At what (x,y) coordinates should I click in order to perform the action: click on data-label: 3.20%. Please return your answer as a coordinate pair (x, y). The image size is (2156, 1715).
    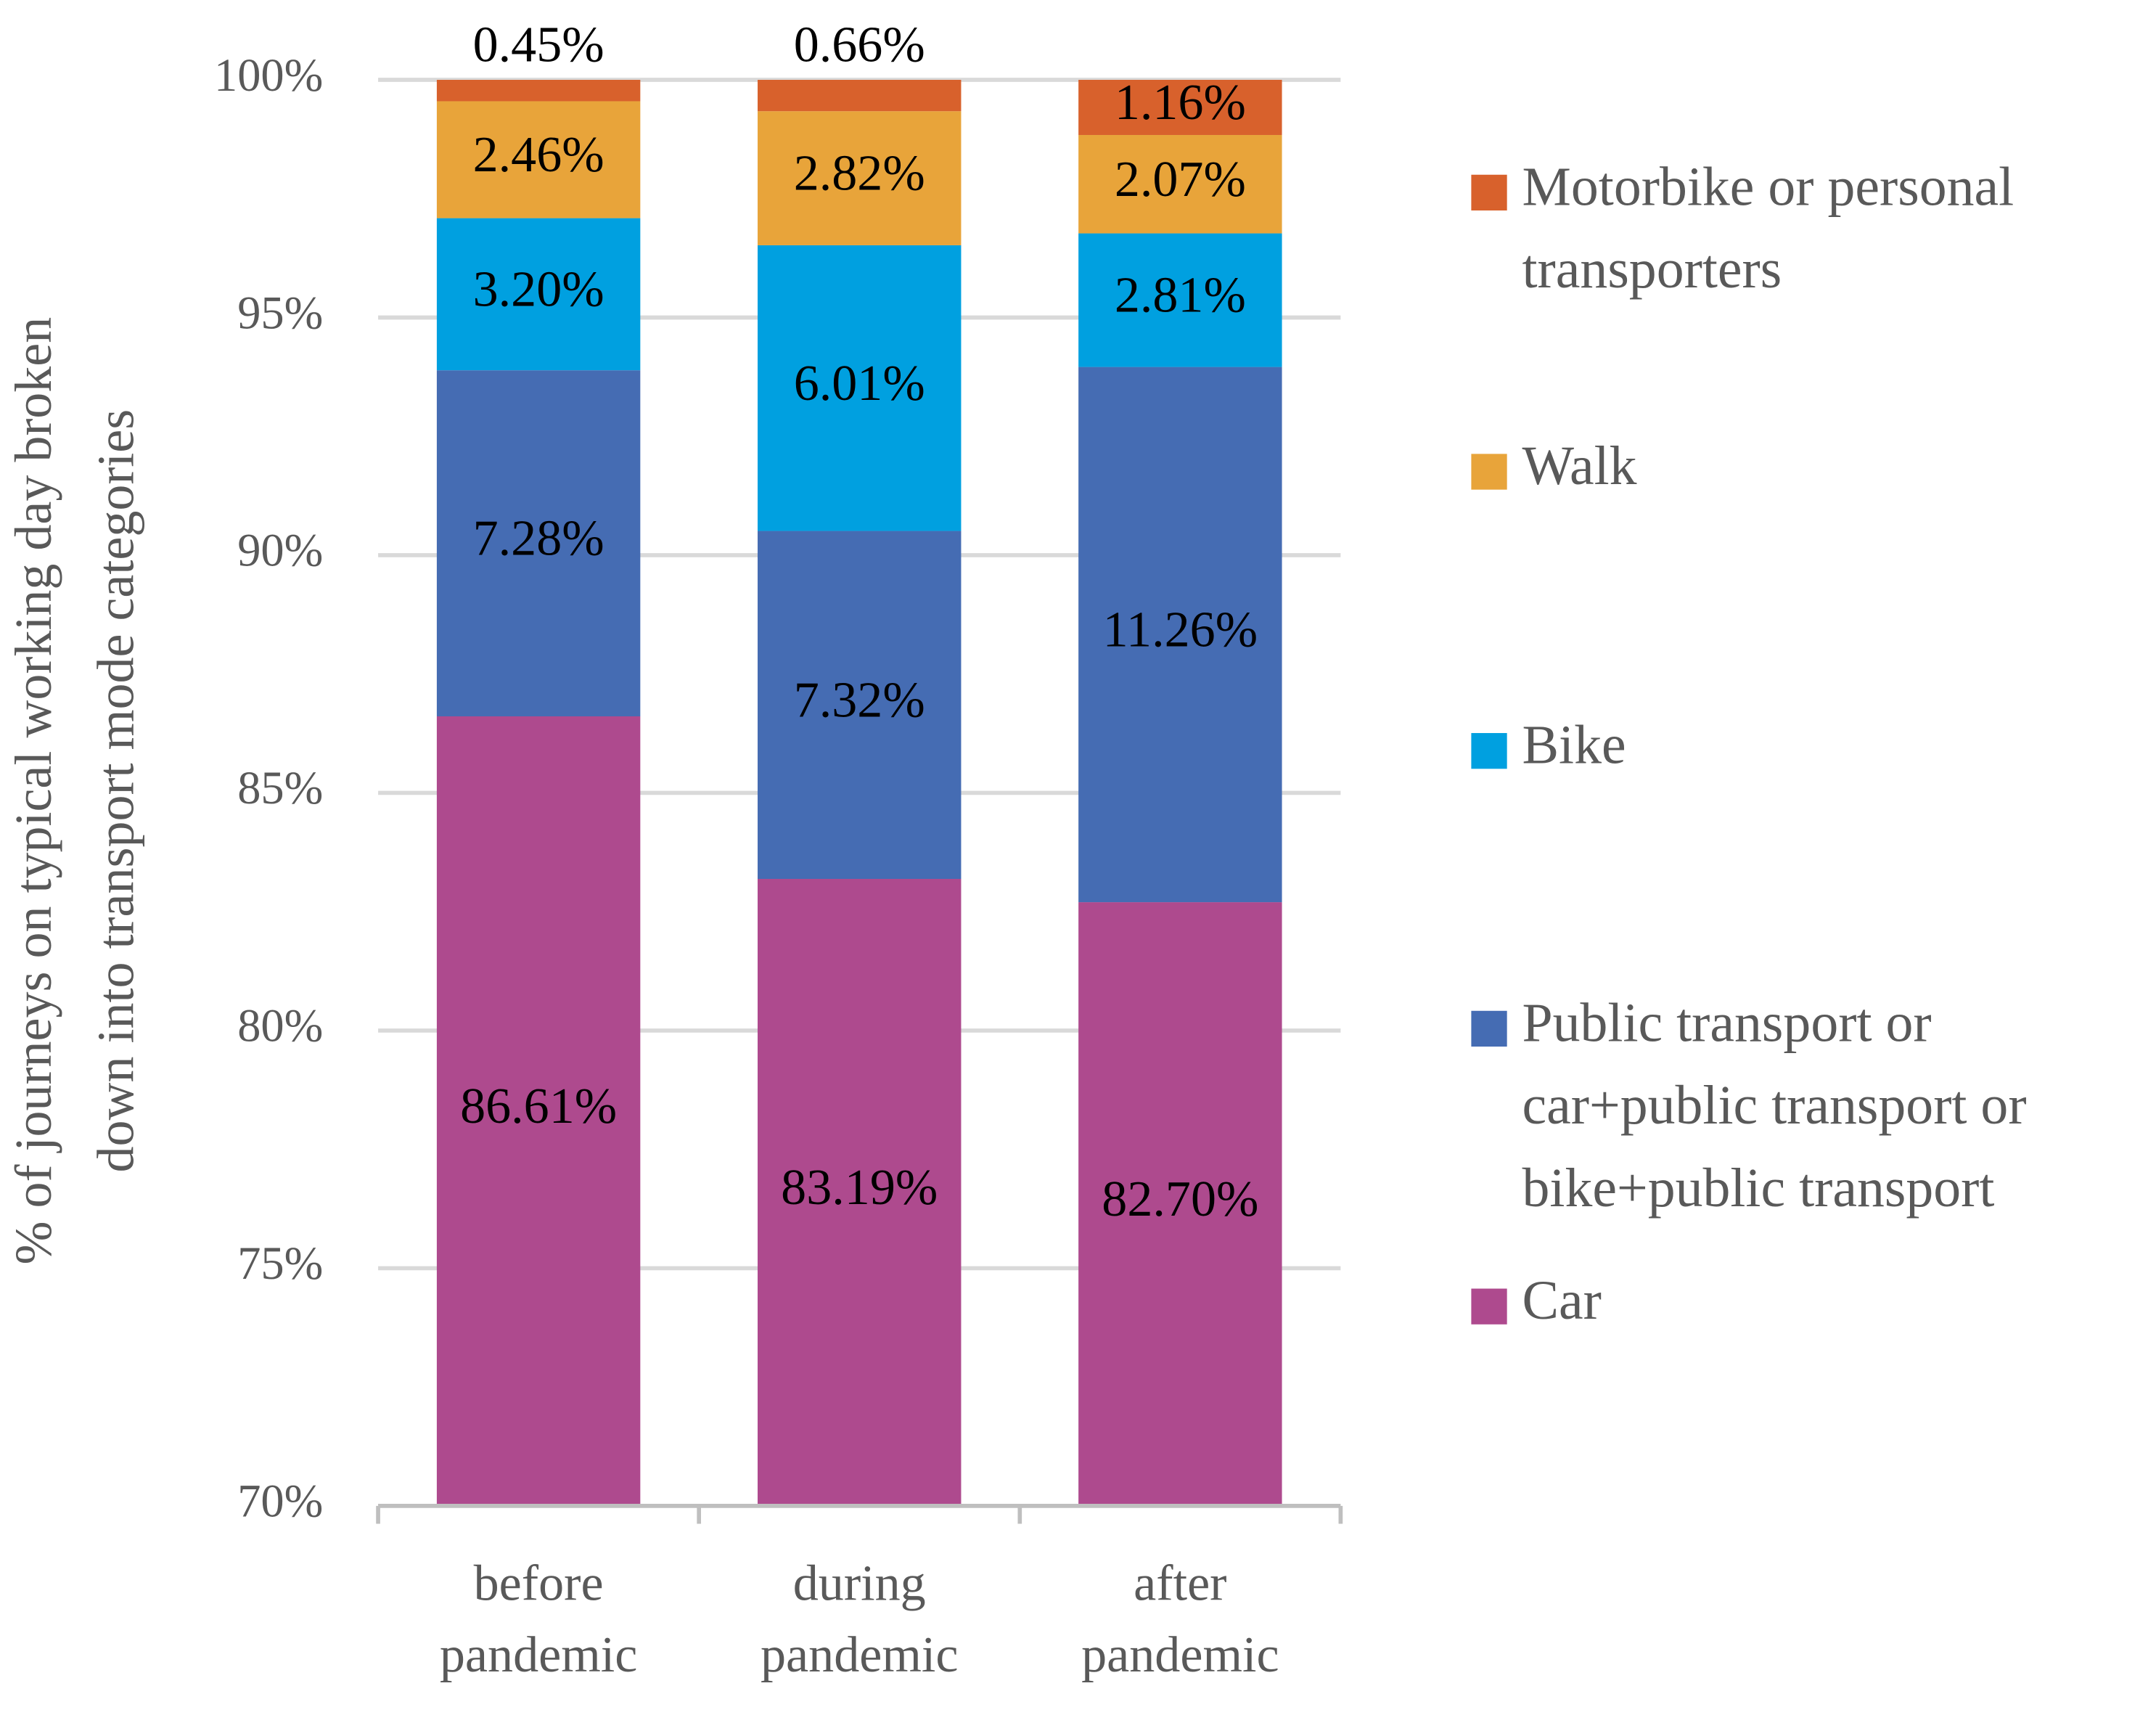
    Looking at the image, I should click on (538, 289).